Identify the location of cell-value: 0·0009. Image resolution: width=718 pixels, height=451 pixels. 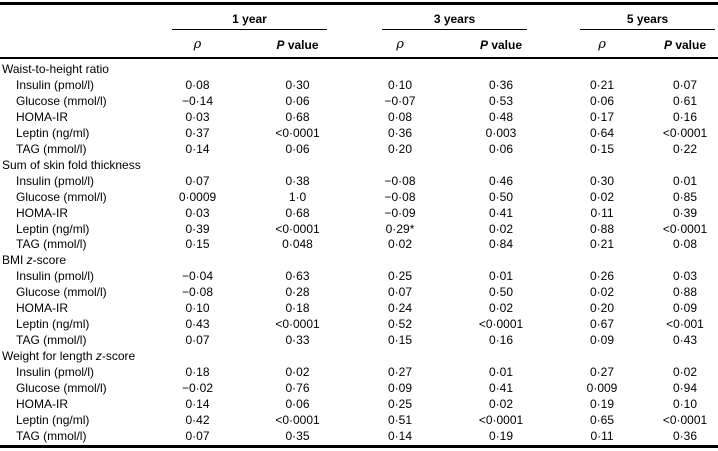
(197, 196).